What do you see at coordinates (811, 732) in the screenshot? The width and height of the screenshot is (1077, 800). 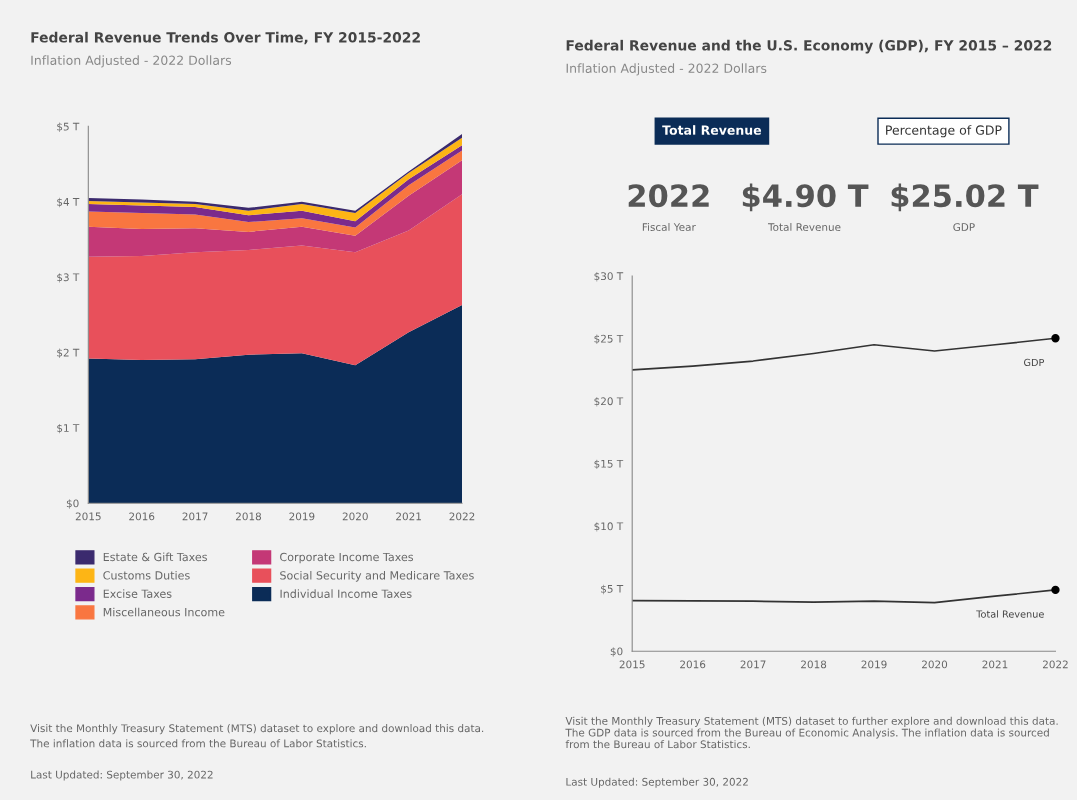 I see `text: Visit the Monthly Treasury Statement (MTS) dataset to further explore and download this data. The GDP data is sourced from the Bureau of Economic Analysis. The inflation data is sourced from the Bureau of Labor Statistics.` at bounding box center [811, 732].